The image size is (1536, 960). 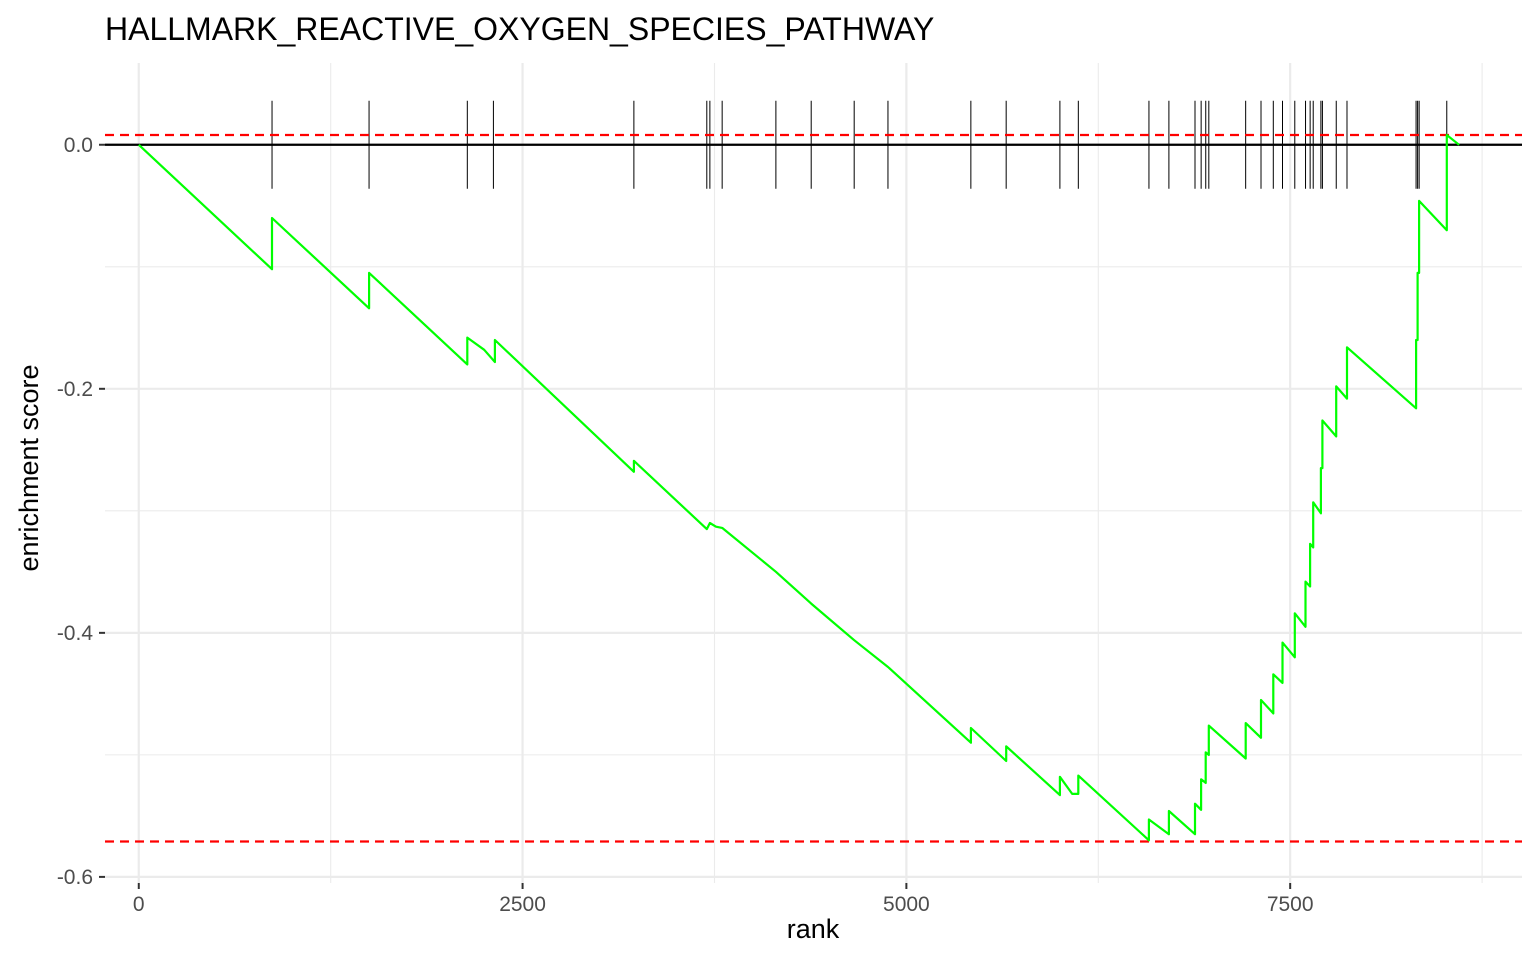 What do you see at coordinates (519, 29) in the screenshot?
I see `chart-title: HALLMARK_REACTIVE_OXYGEN_SPECIES_PATHWAY` at bounding box center [519, 29].